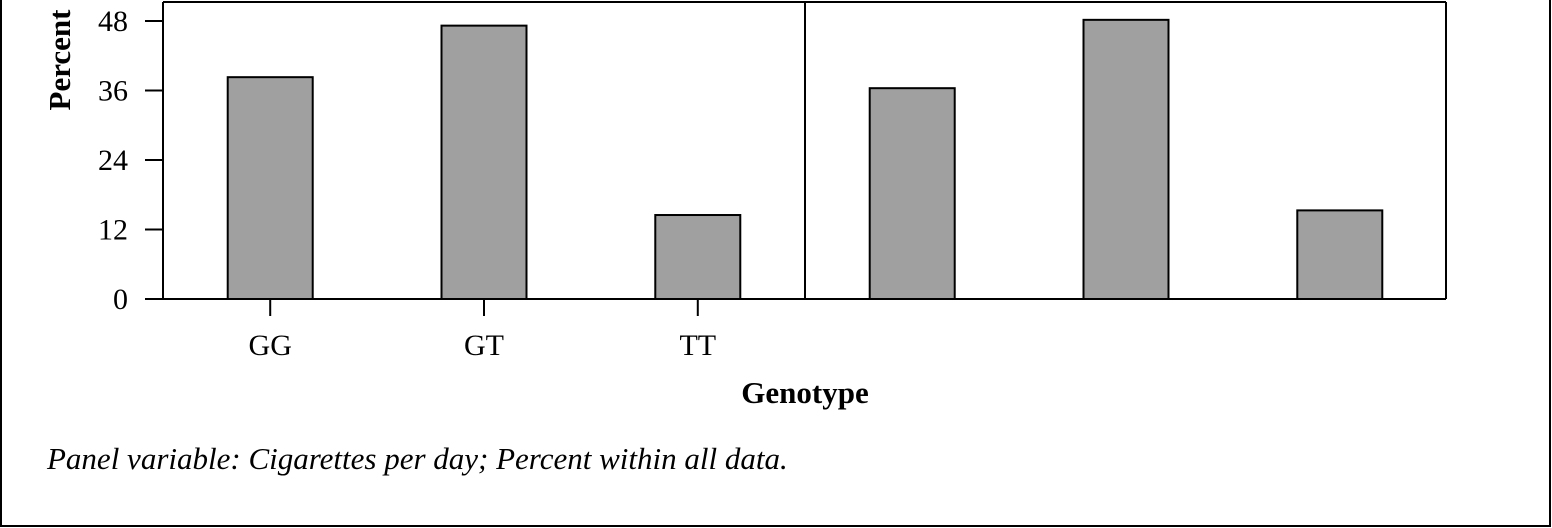  I want to click on x-axis-title: Genotype, so click(804, 392).